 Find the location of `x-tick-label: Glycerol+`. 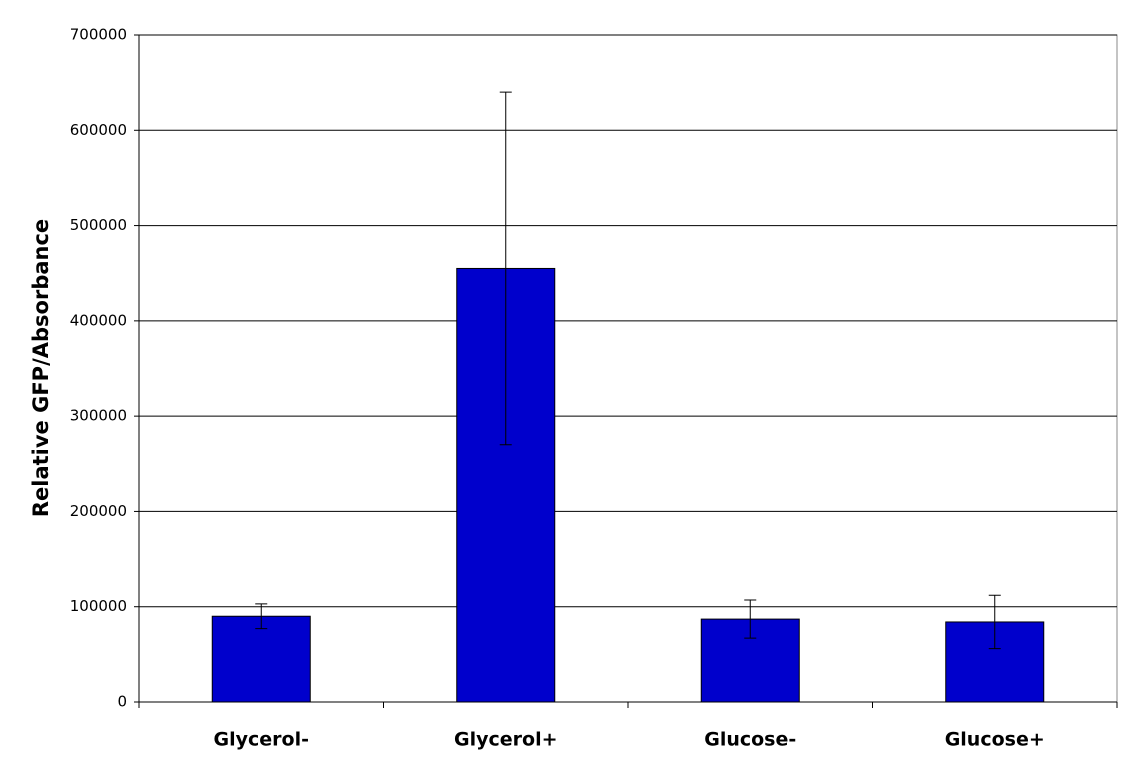

x-tick-label: Glycerol+ is located at coordinates (506, 740).